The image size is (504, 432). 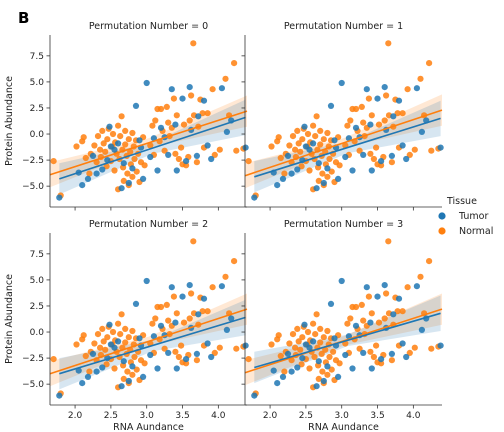 What do you see at coordinates (148, 224) in the screenshot?
I see `panel-title: Permutation Number = 2` at bounding box center [148, 224].